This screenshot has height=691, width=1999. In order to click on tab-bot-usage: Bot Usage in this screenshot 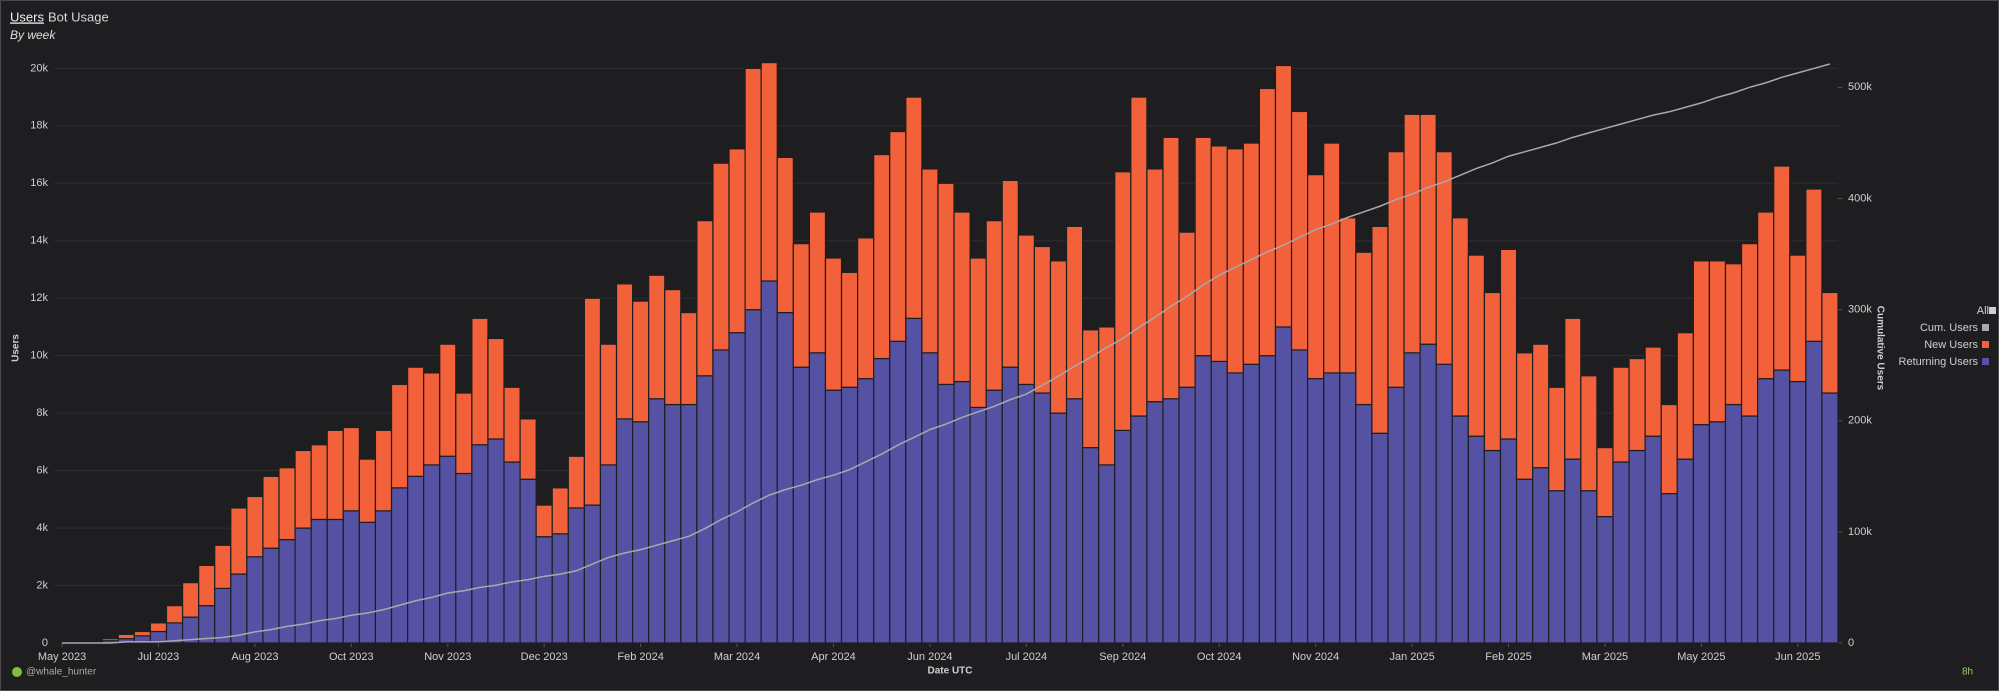, I will do `click(78, 16)`.